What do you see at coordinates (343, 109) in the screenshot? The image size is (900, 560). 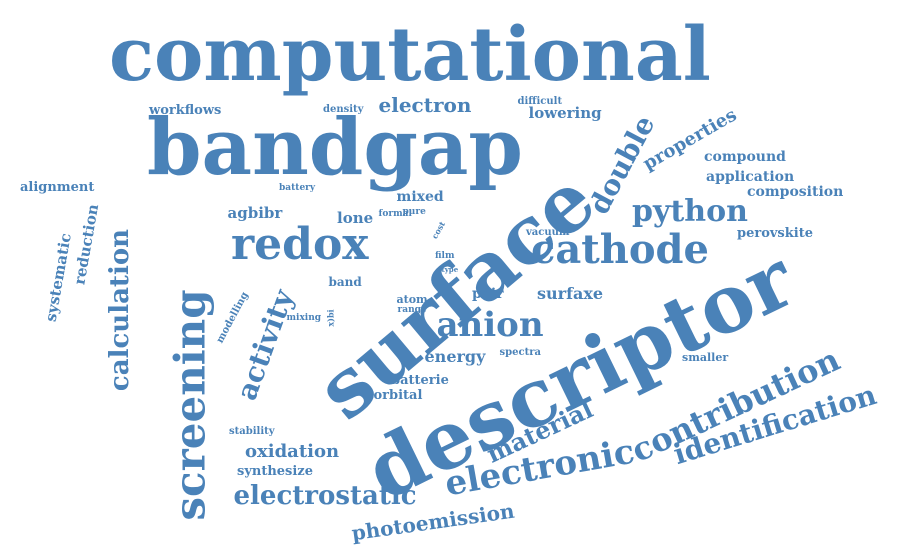 I see `word-density: density` at bounding box center [343, 109].